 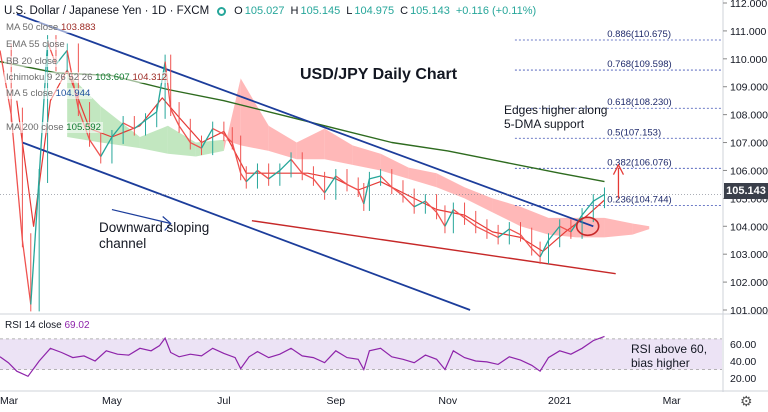 What do you see at coordinates (433, 247) in the screenshot?
I see `support-trend-line` at bounding box center [433, 247].